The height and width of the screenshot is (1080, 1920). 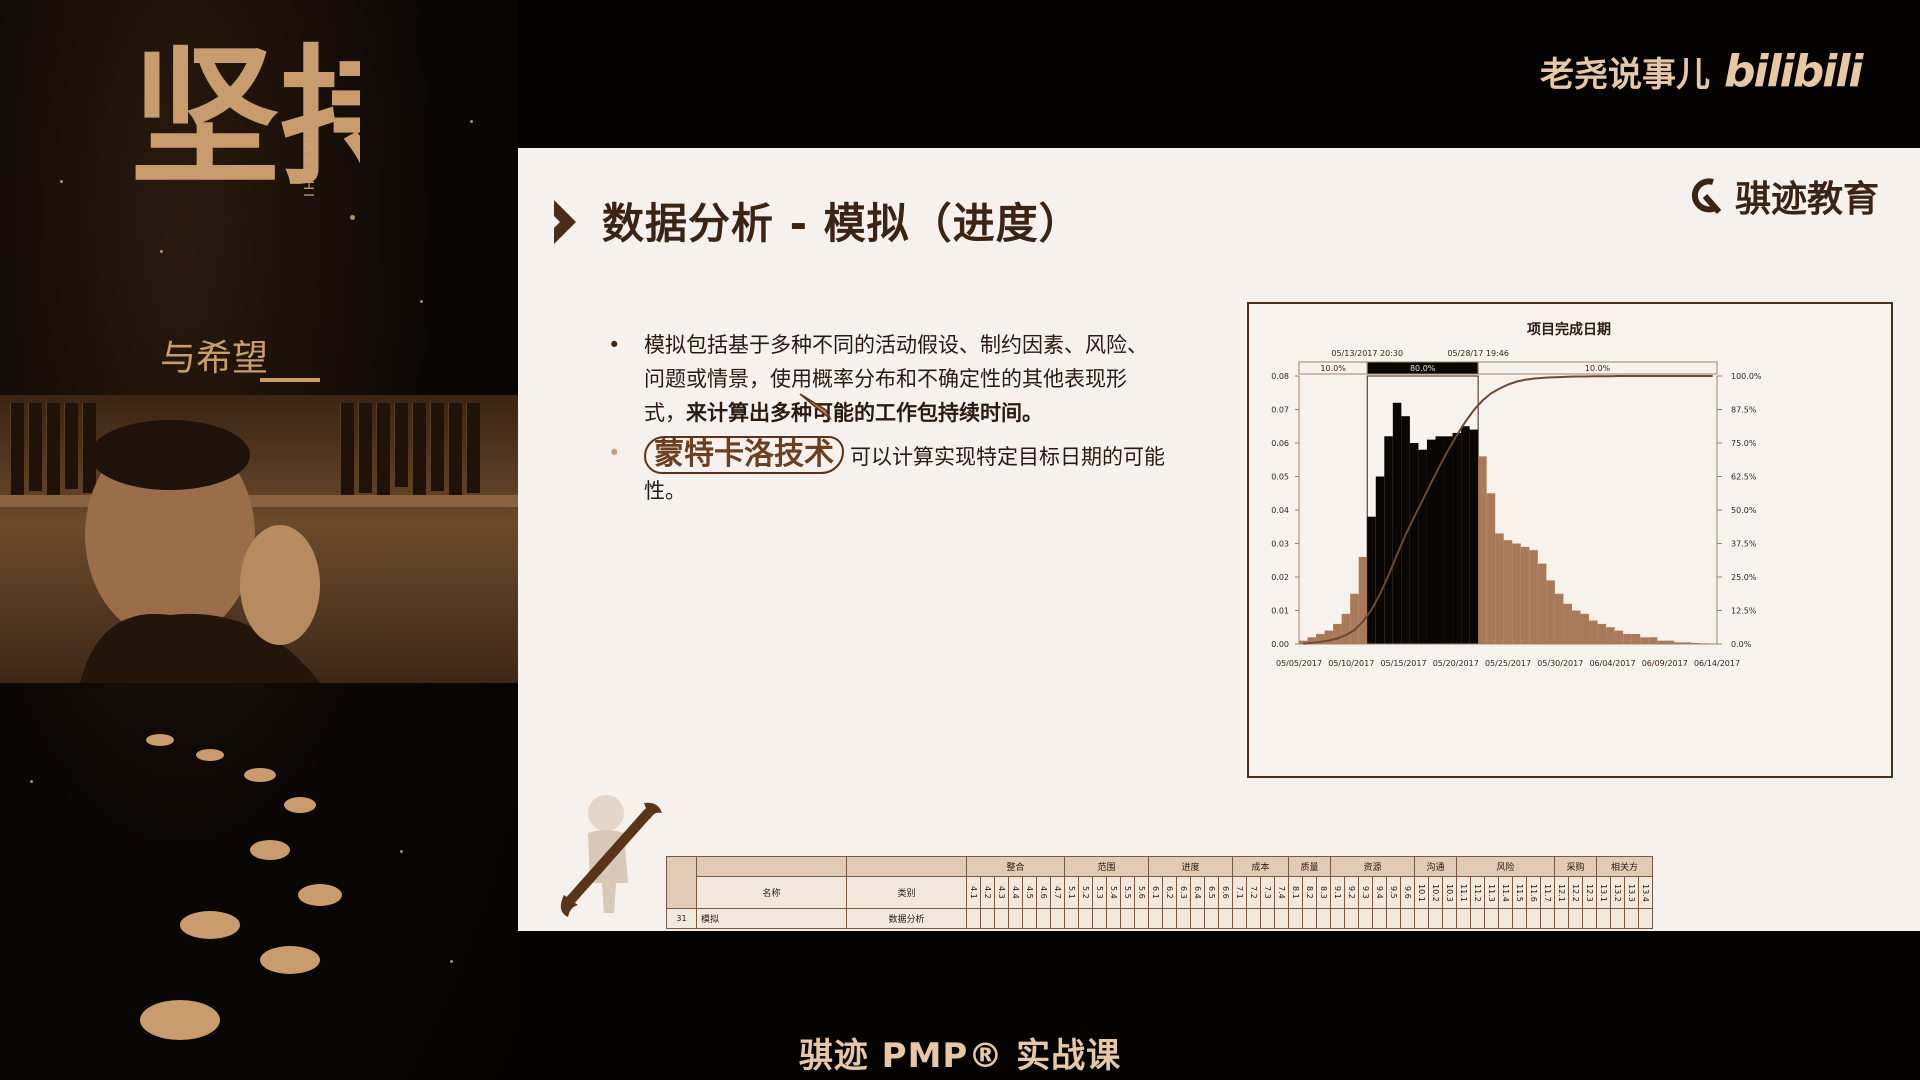 I want to click on matrix-process-code: 11.4, so click(x=1505, y=892).